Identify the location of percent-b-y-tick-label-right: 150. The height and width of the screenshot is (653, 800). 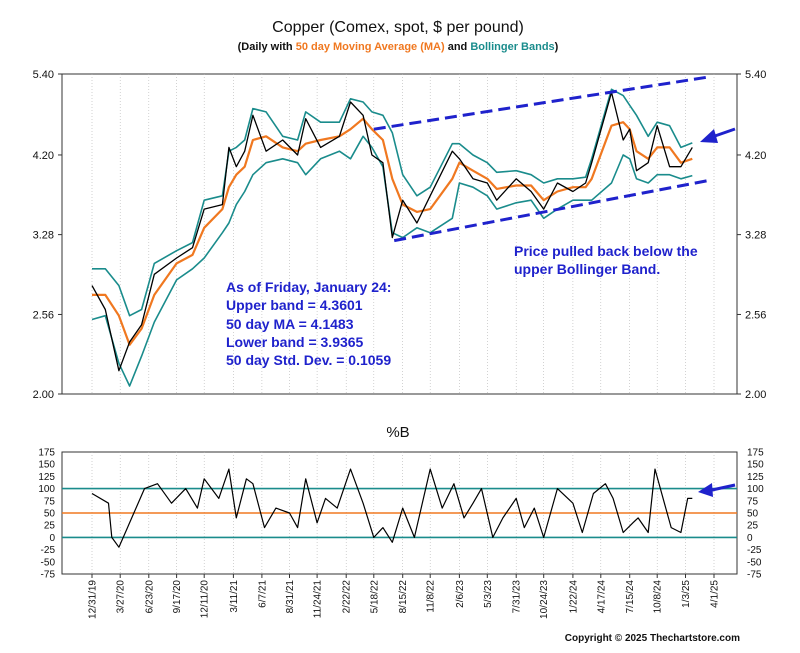
(755, 465).